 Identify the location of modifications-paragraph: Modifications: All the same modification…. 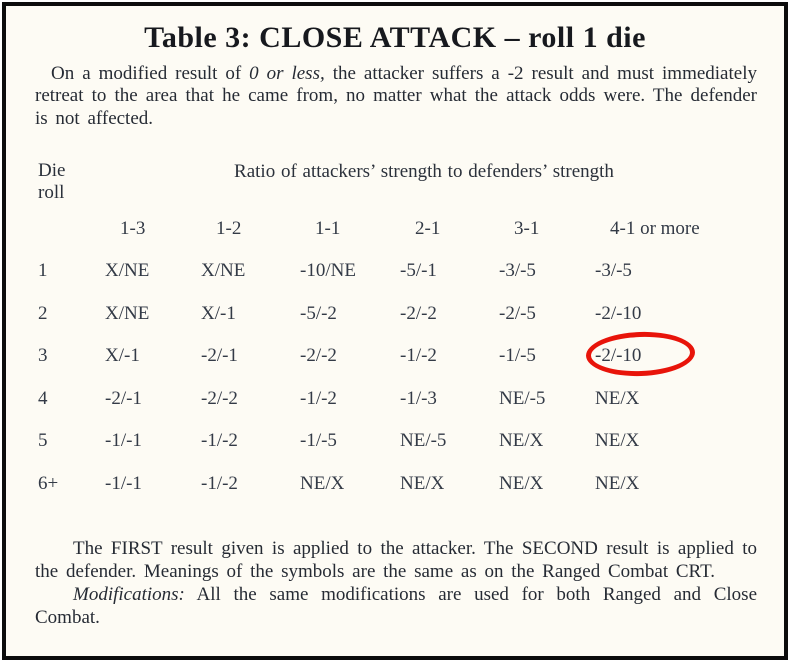
(396, 606).